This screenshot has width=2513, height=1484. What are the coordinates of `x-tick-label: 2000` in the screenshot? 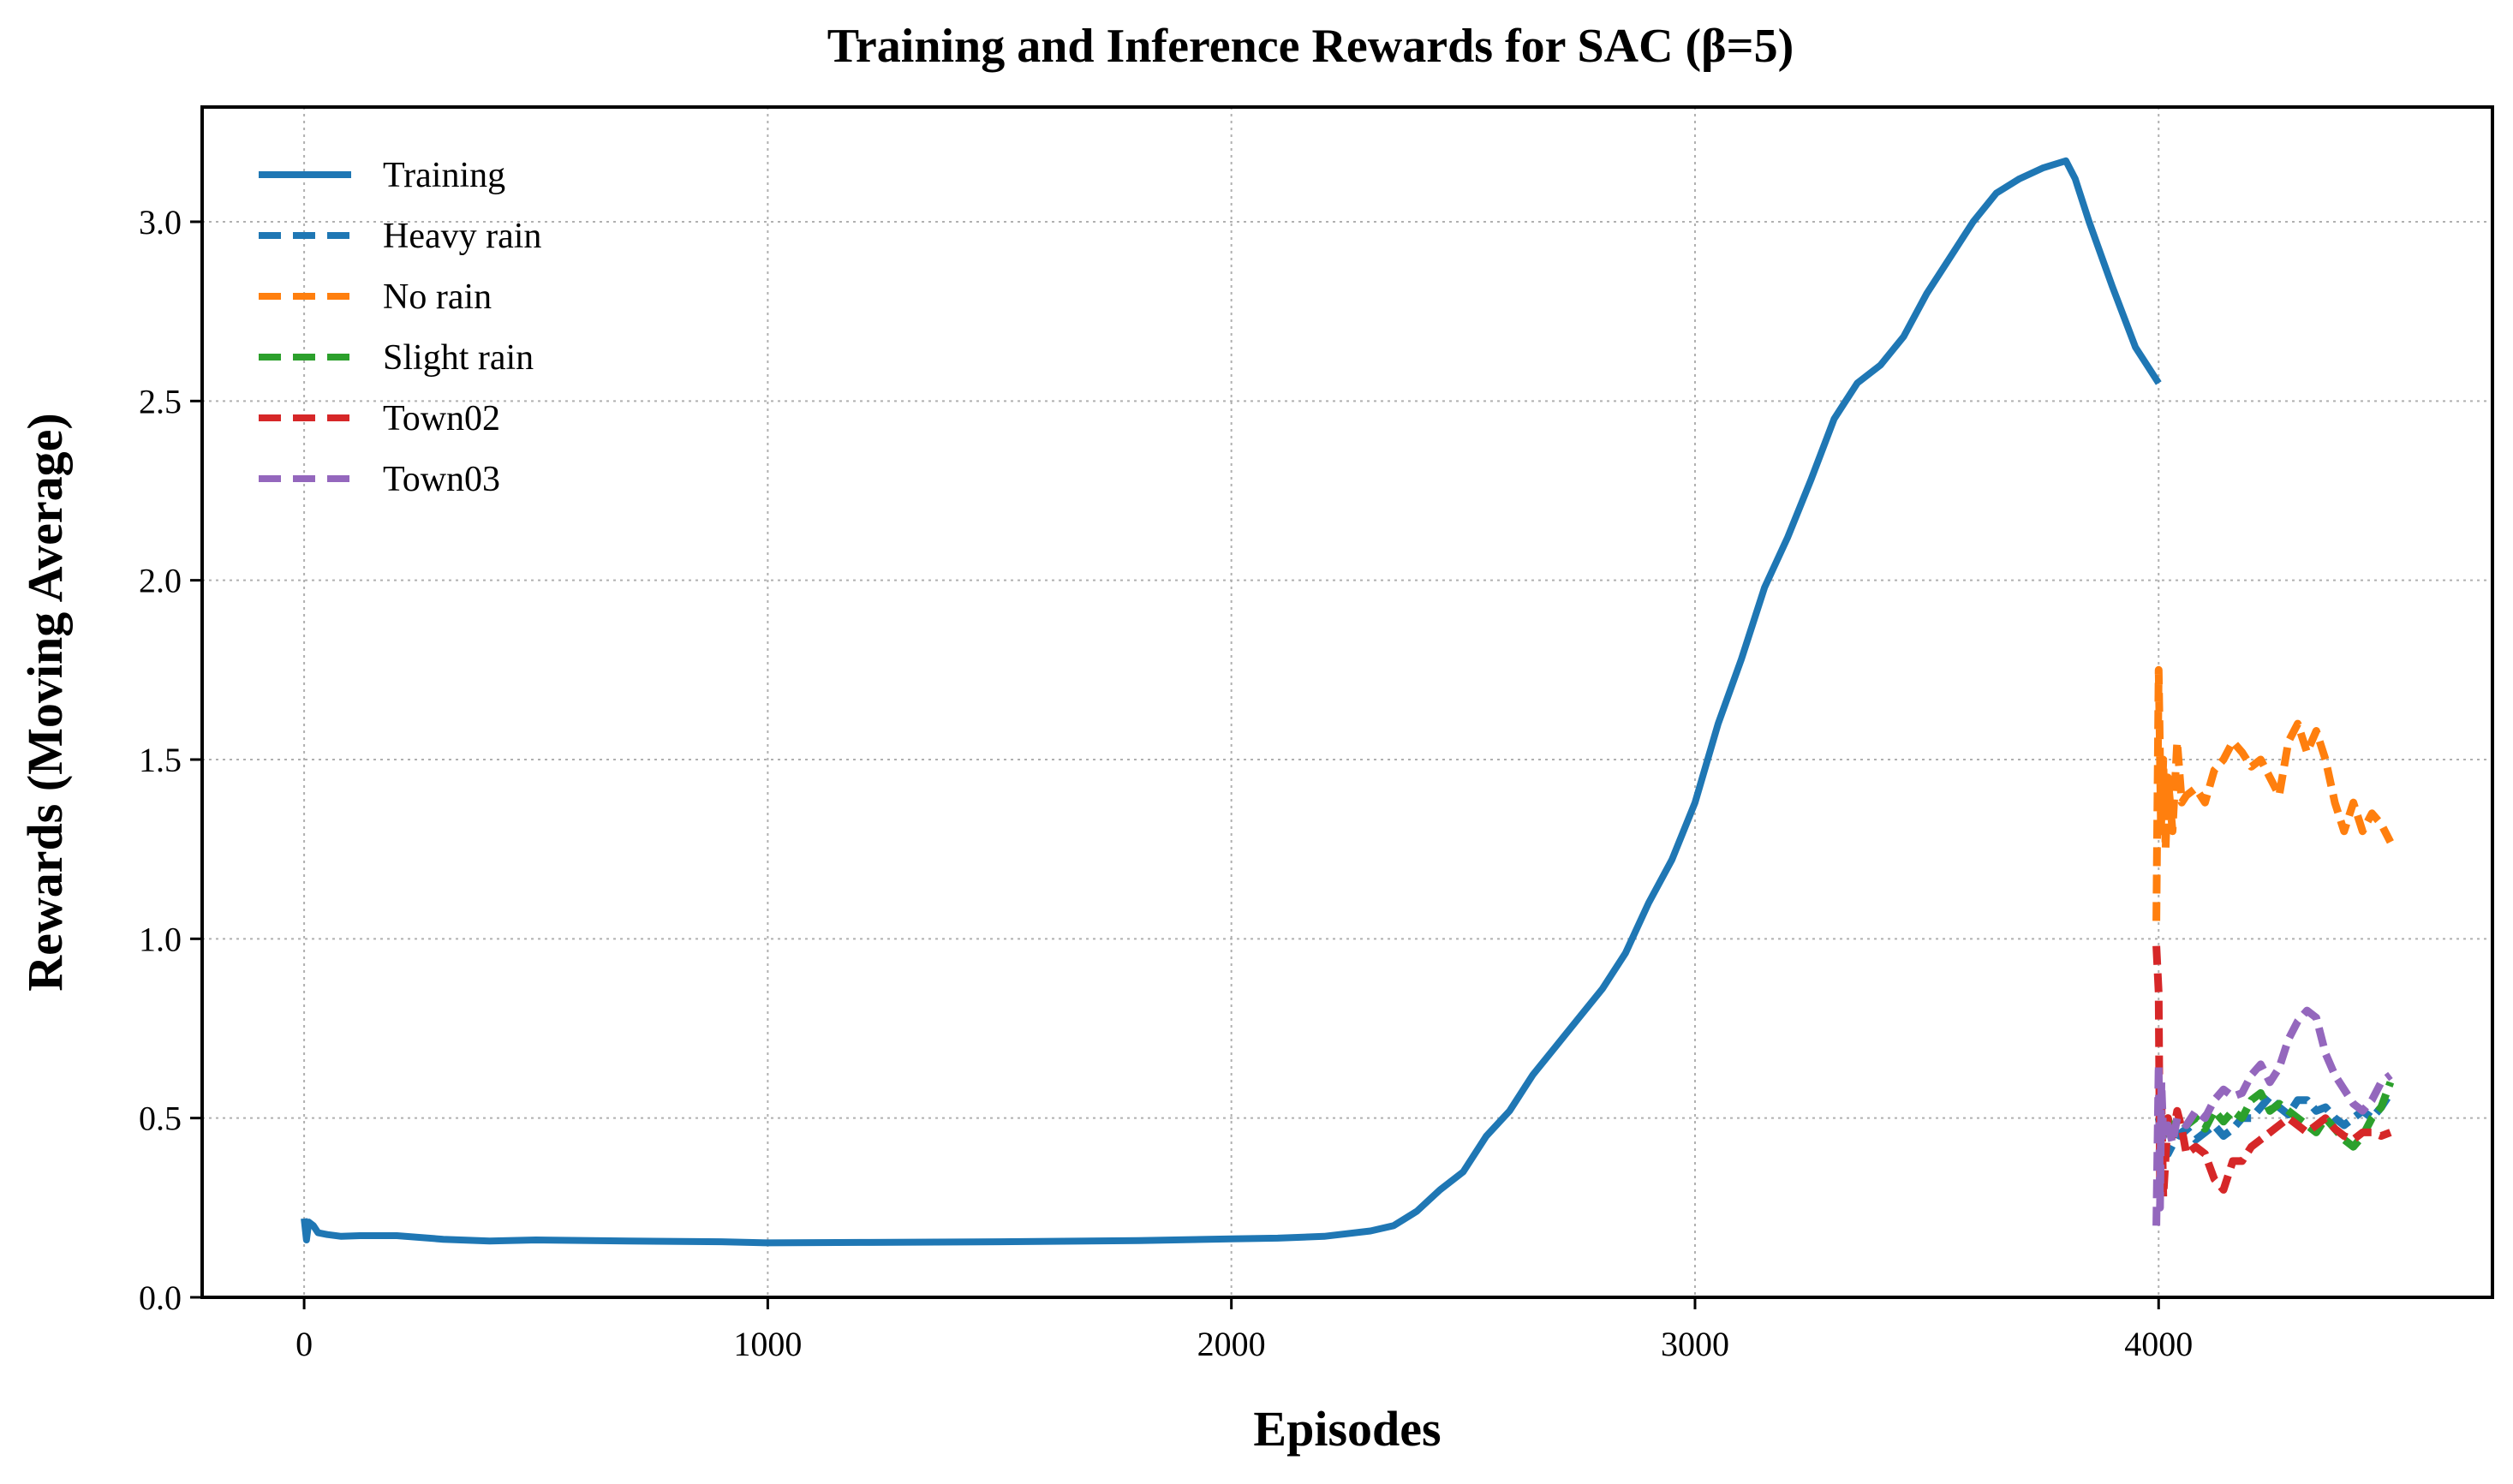 It's located at (1231, 1344).